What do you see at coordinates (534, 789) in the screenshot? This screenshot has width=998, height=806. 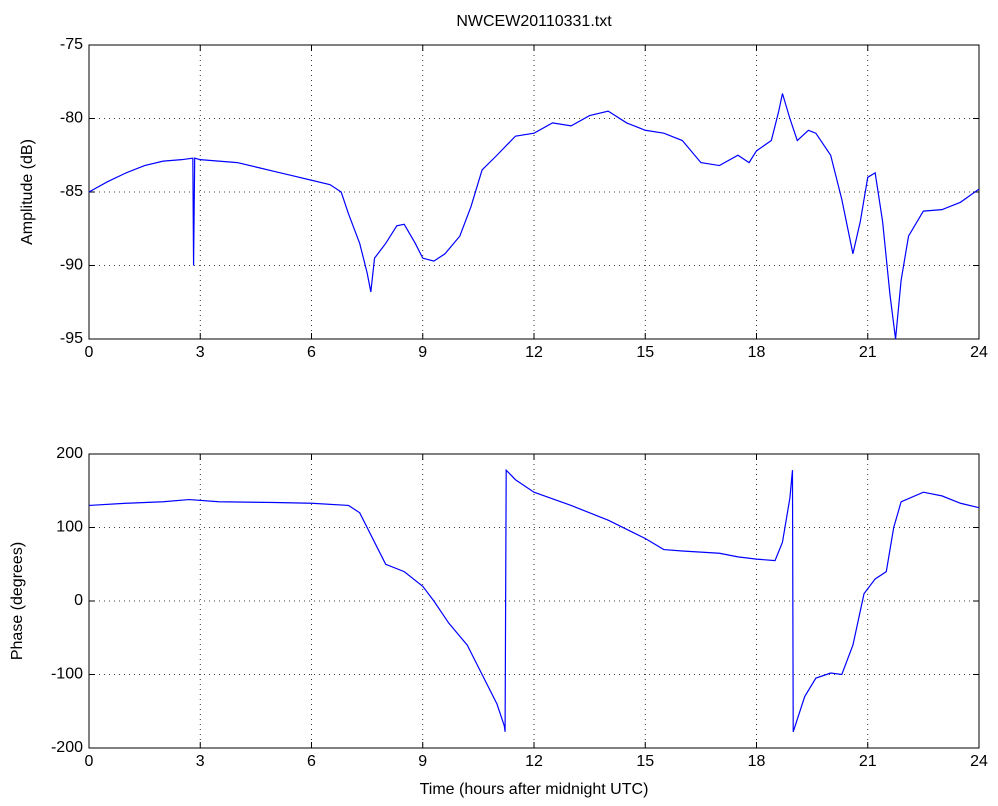 I see `x-axis-label: Time (hours after midnight UTC)` at bounding box center [534, 789].